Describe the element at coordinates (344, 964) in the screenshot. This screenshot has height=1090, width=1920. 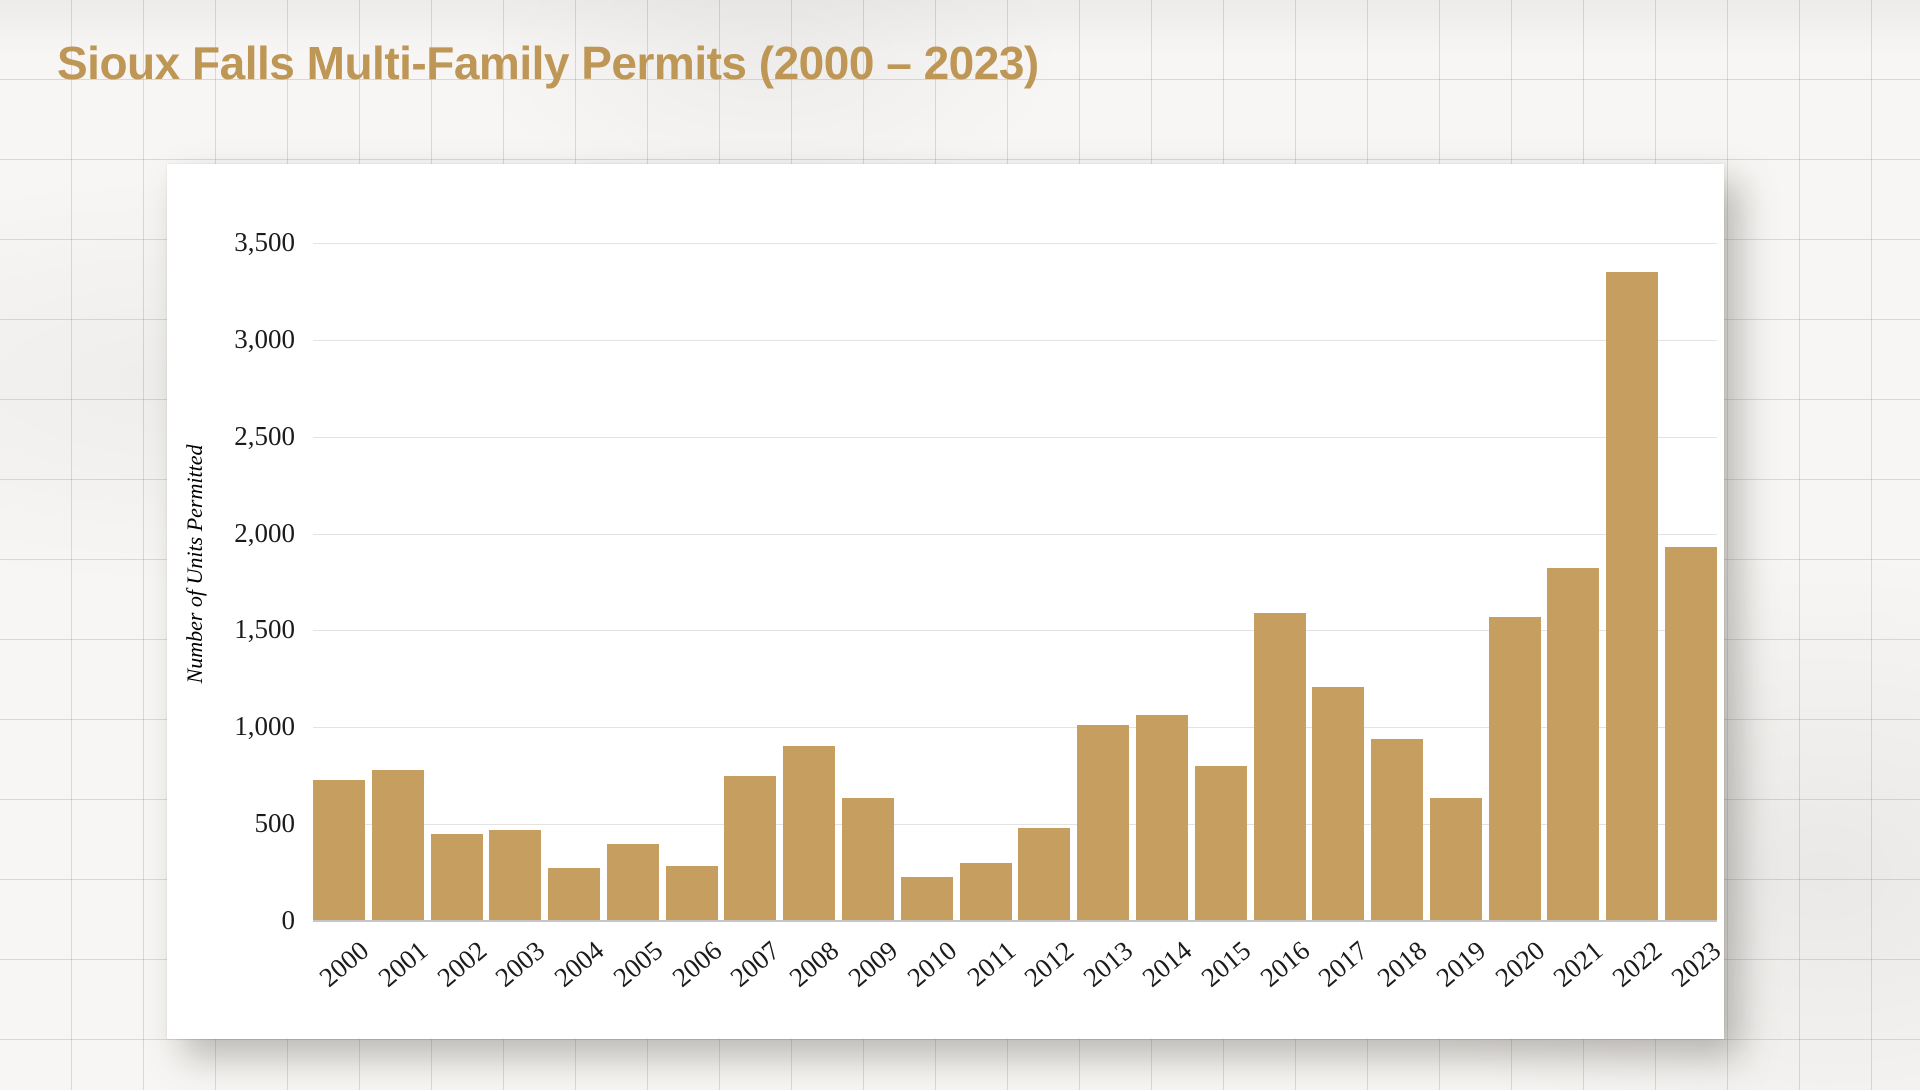
I see `x-tick-label: 2000` at that location.